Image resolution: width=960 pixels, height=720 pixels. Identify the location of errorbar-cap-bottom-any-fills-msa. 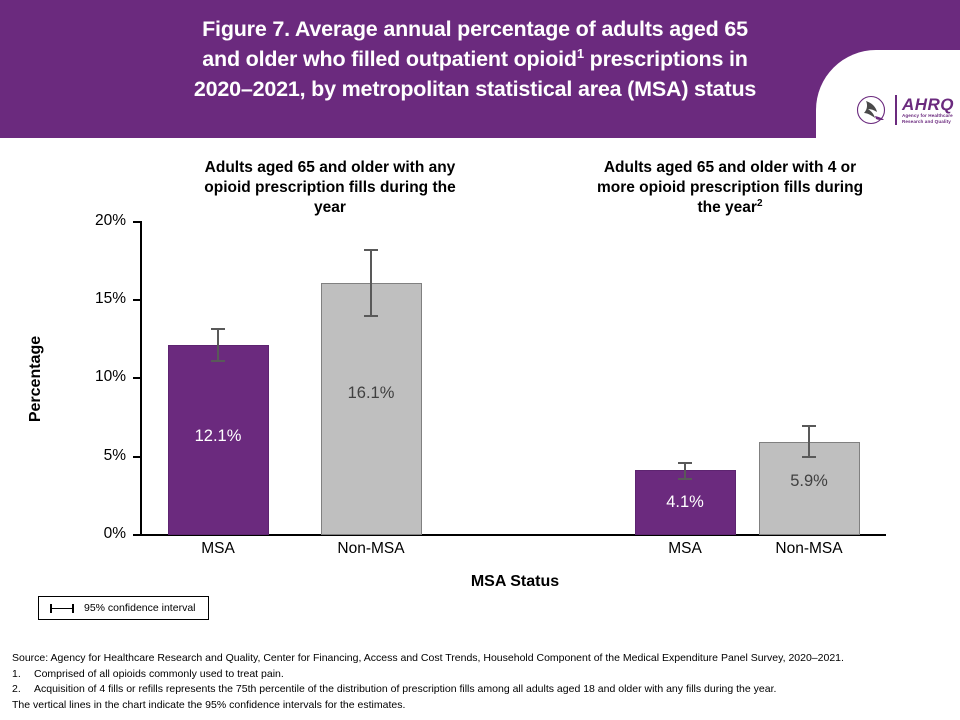
(218, 361).